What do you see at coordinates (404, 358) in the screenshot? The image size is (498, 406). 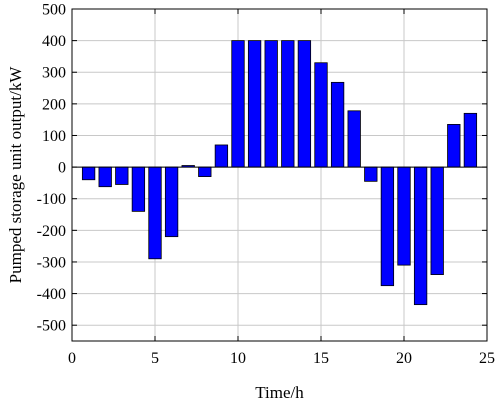 I see `x-tick-label: 20` at bounding box center [404, 358].